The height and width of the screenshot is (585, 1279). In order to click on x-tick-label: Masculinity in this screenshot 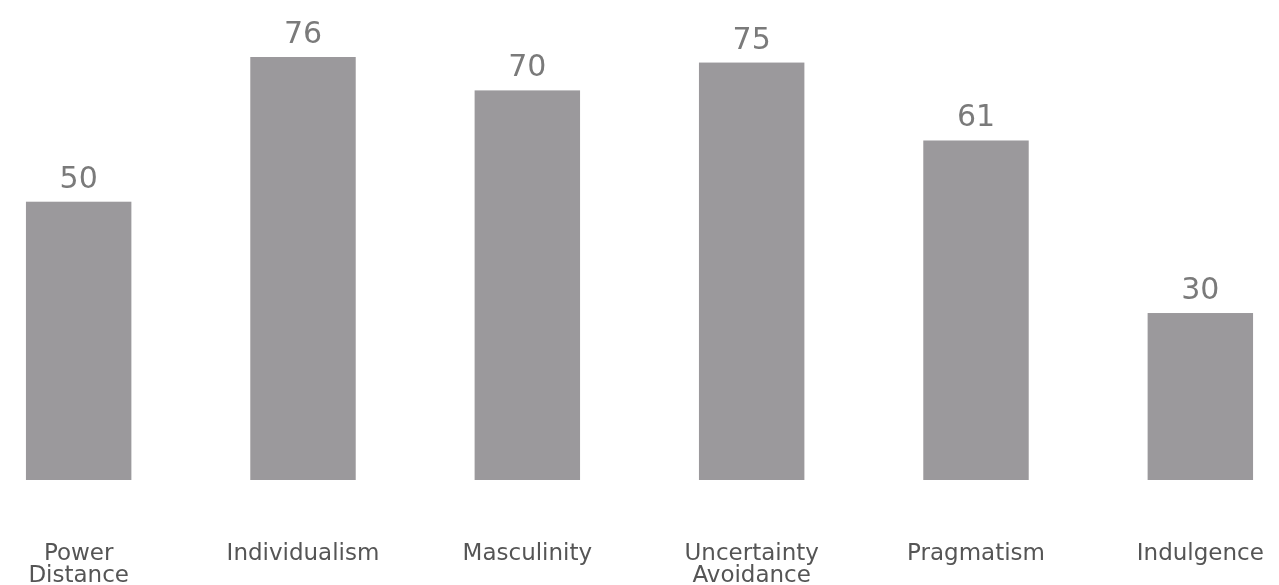, I will do `click(527, 552)`.